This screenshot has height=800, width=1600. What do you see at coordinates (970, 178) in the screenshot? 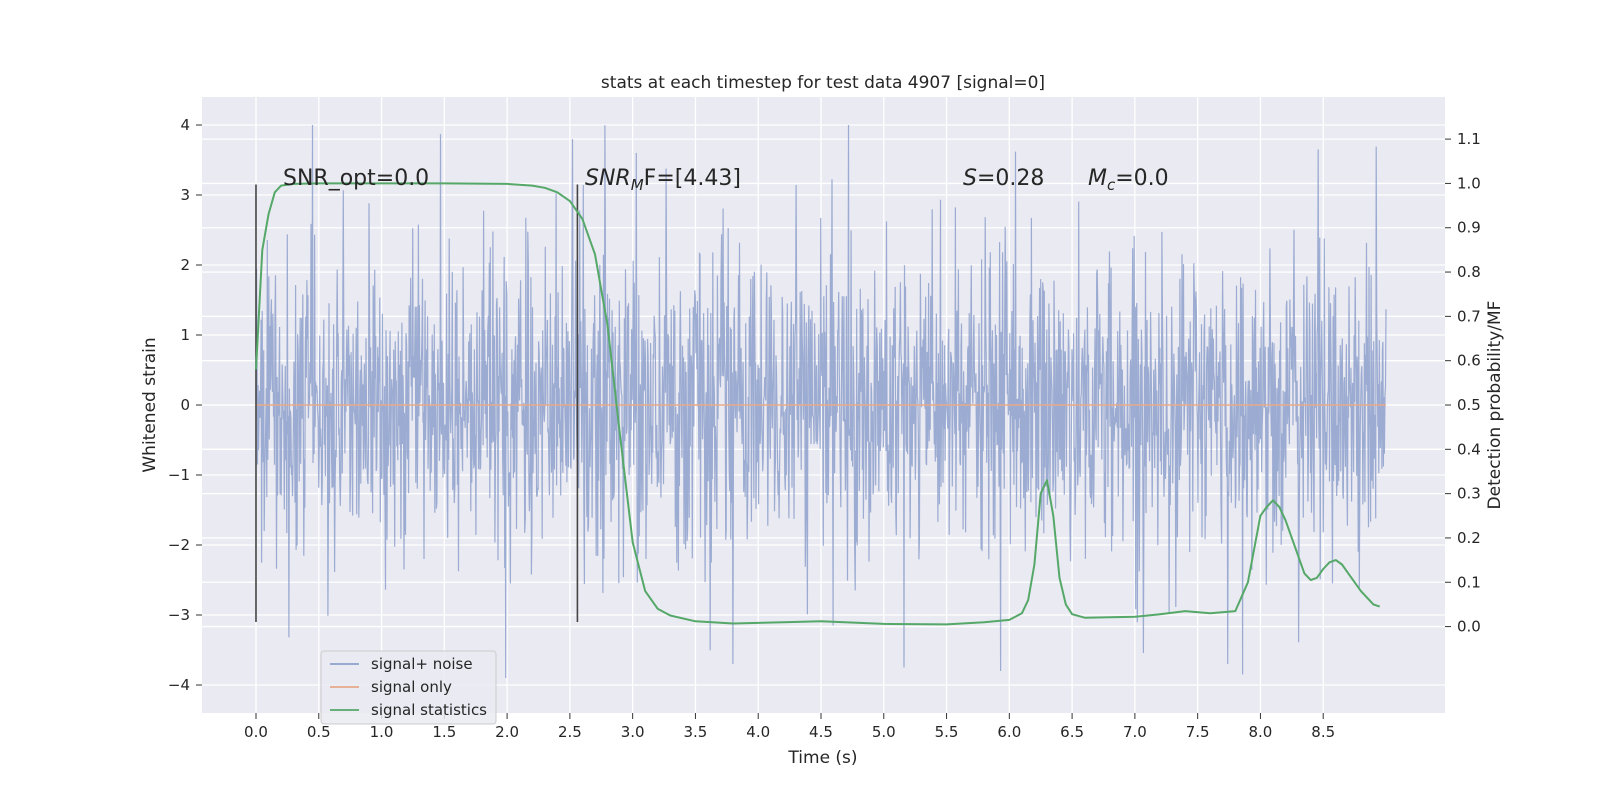
I see `annotation-s-symbol: S` at bounding box center [970, 178].